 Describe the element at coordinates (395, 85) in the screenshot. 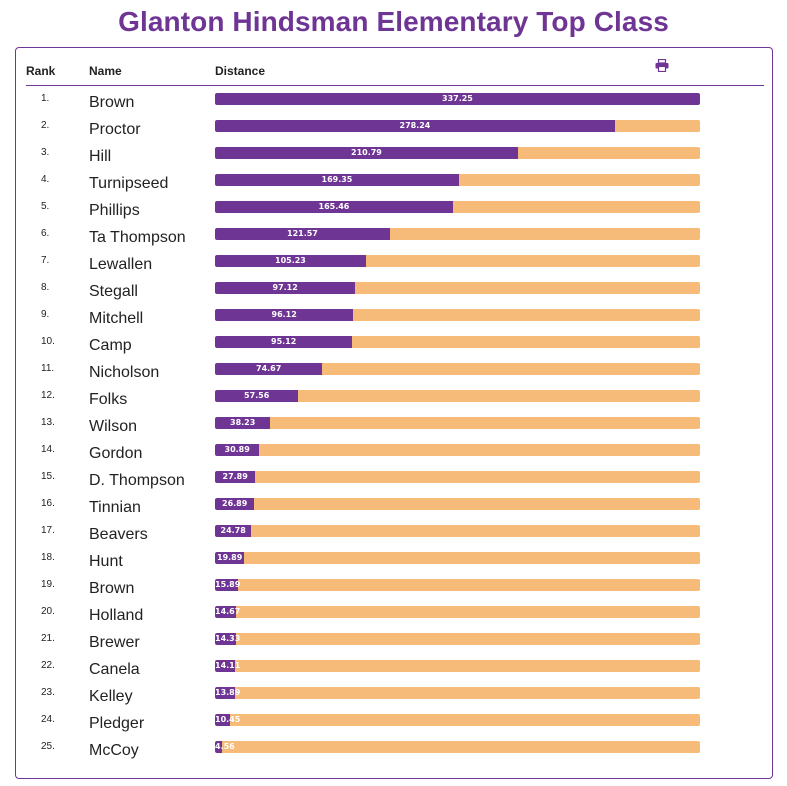

I see `header-divider` at that location.